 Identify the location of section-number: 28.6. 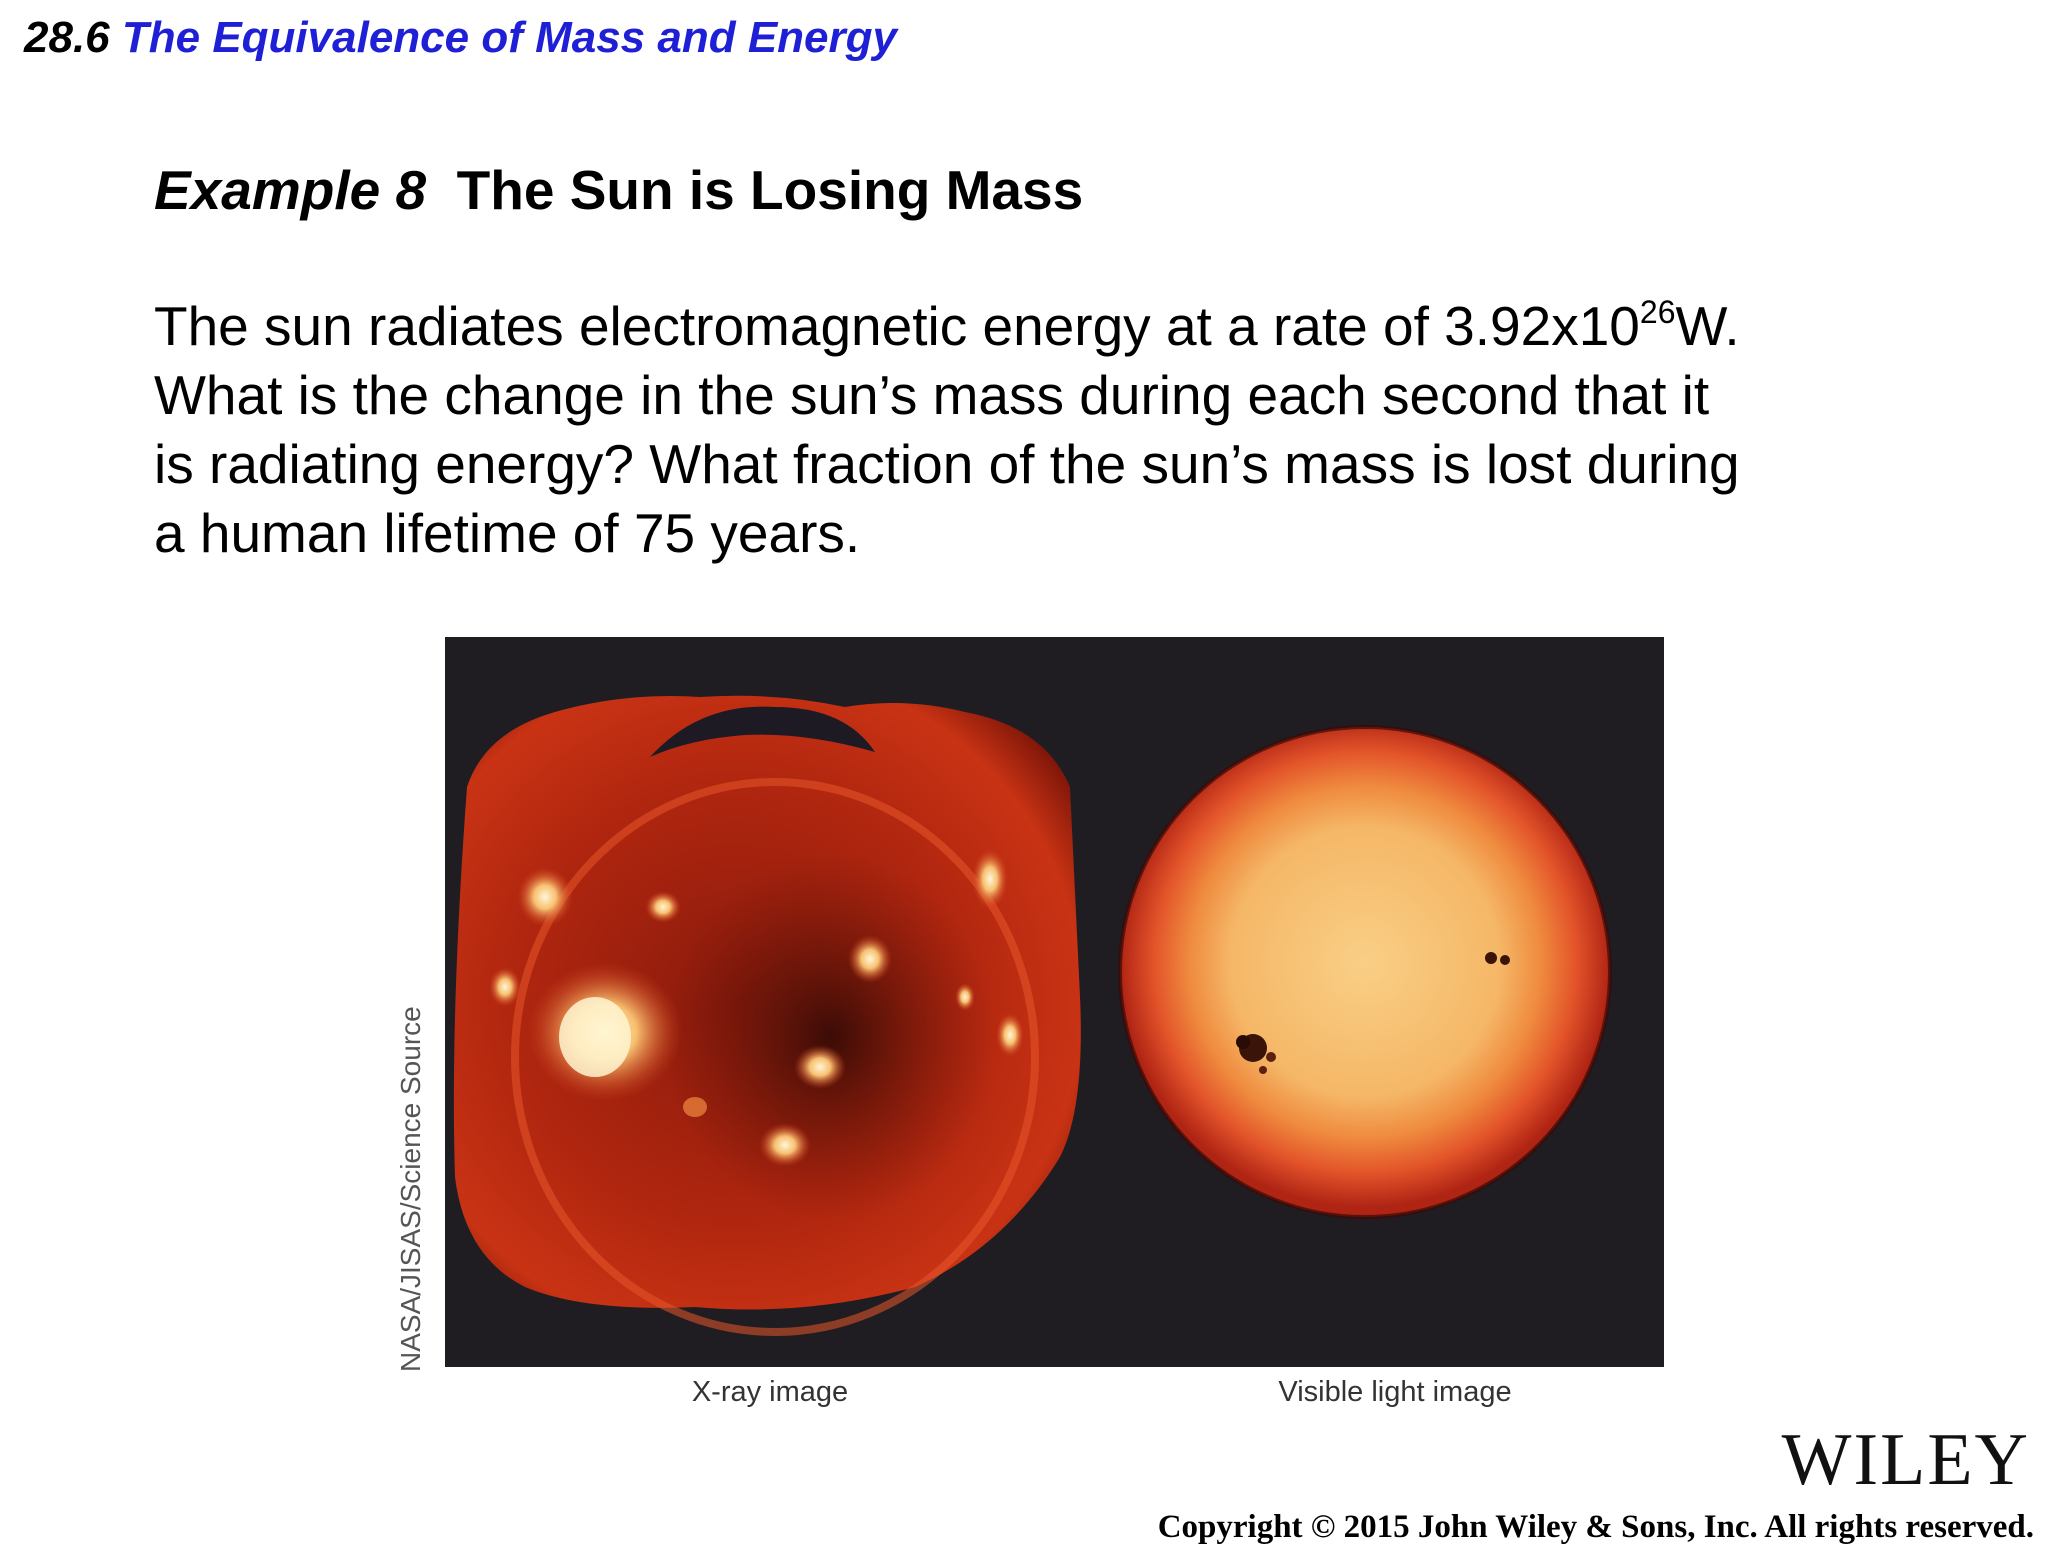
(67, 37).